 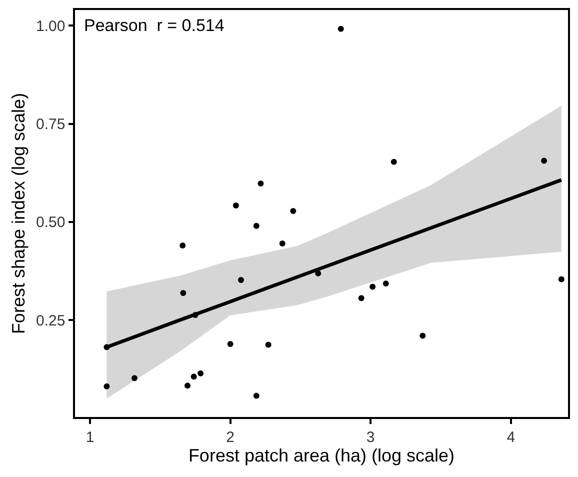 What do you see at coordinates (154, 25) in the screenshot?
I see `annotation: Pearson r = 0.514` at bounding box center [154, 25].